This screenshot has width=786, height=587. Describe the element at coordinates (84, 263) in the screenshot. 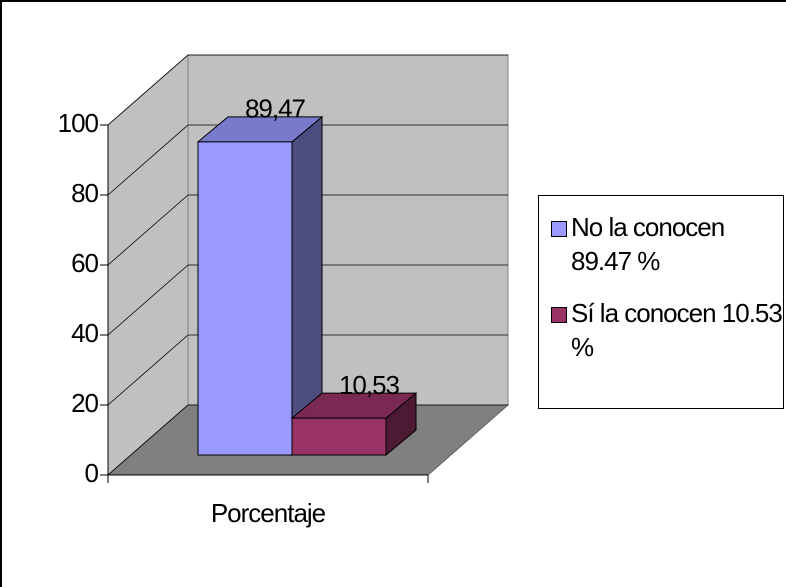

I see `y-tick-label: 60` at that location.